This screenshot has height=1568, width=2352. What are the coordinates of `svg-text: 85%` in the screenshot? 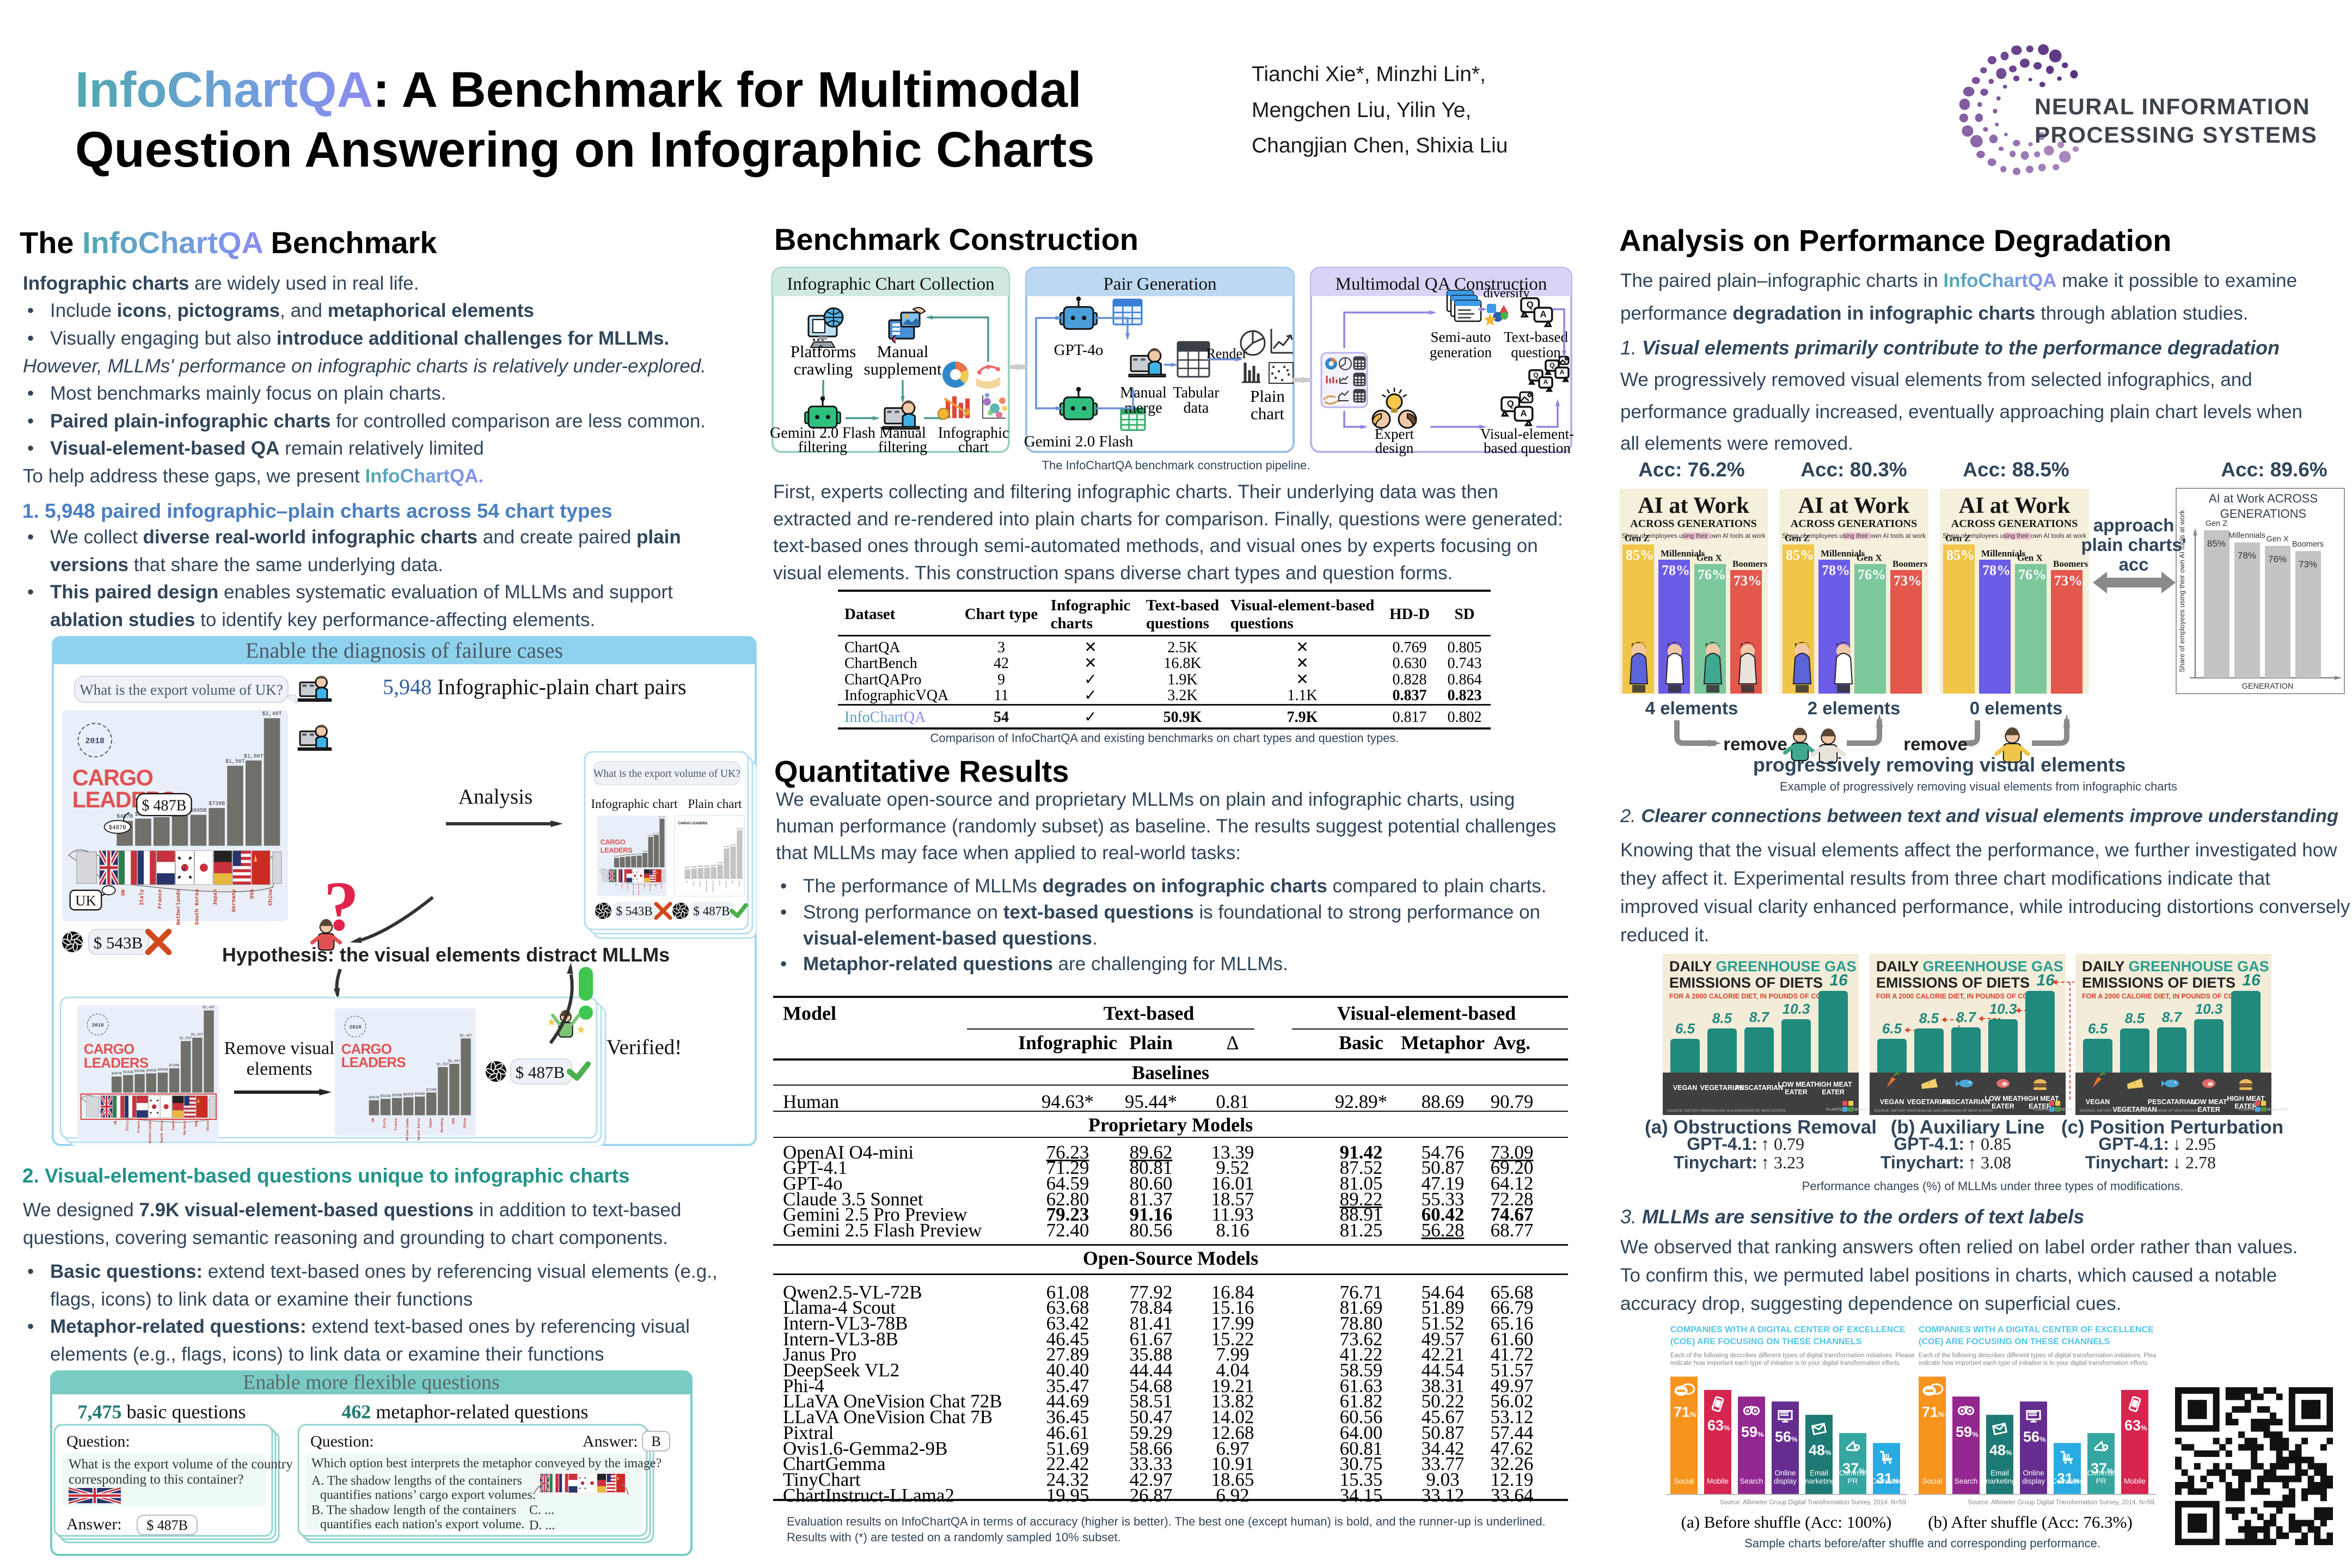 It's located at (2216, 543).